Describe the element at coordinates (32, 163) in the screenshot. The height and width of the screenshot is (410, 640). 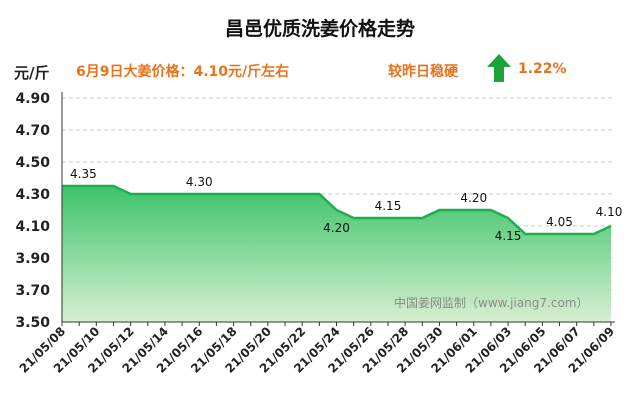
I see `y-tick-label: 4.50` at that location.